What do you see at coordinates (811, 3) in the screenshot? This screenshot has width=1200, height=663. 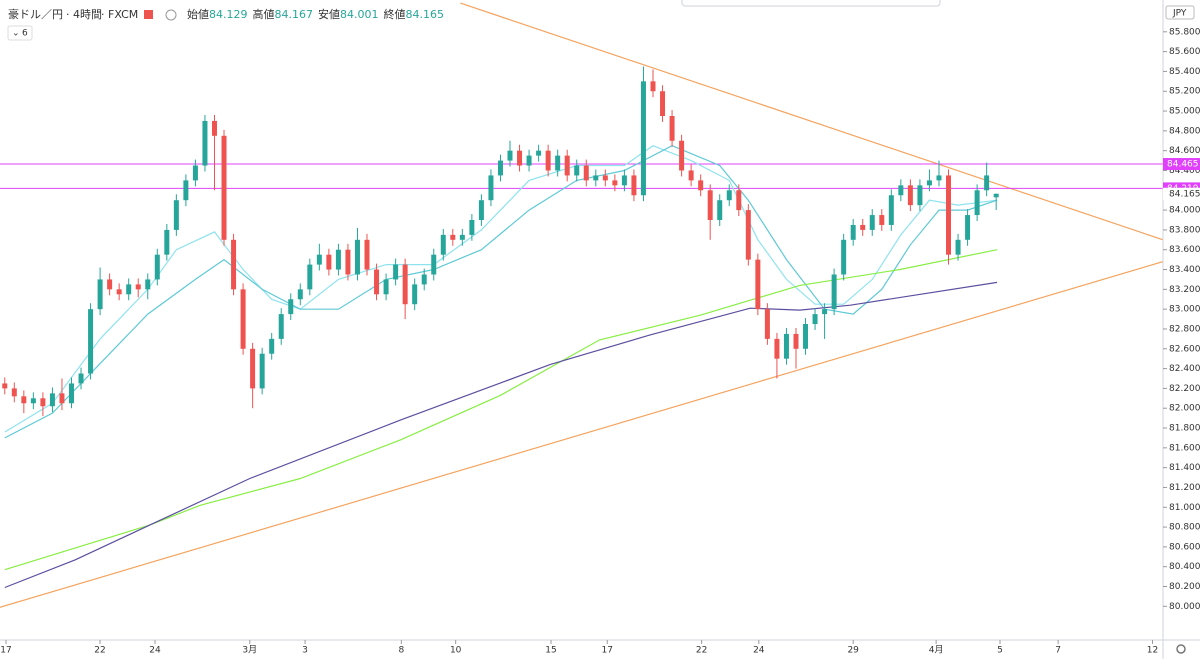 I see `toolbar-stub` at bounding box center [811, 3].